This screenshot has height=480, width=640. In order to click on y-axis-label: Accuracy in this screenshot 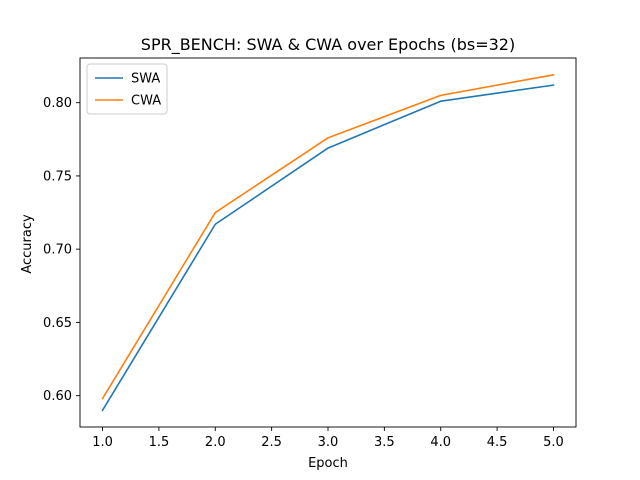, I will do `click(27, 244)`.